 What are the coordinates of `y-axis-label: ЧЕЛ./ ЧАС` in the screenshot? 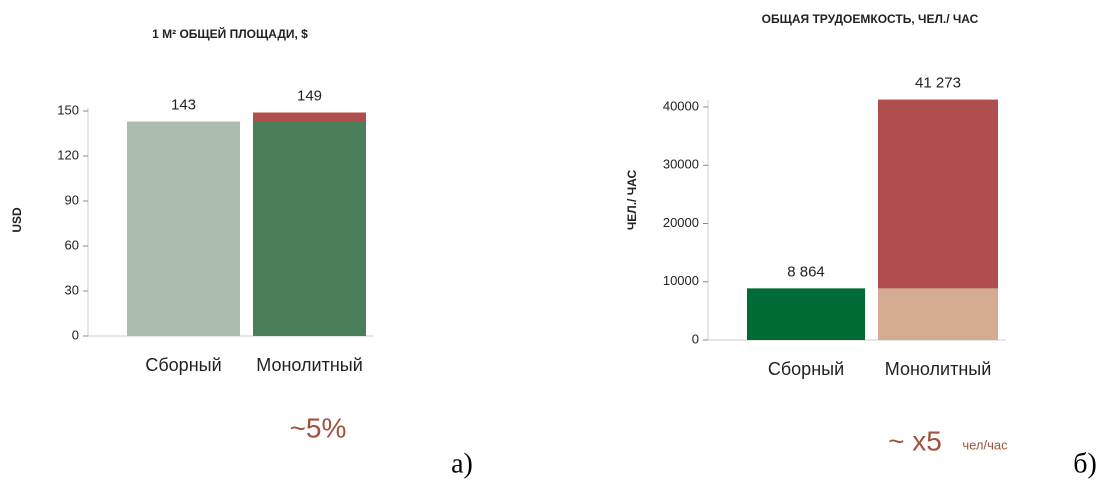 It's located at (632, 200).